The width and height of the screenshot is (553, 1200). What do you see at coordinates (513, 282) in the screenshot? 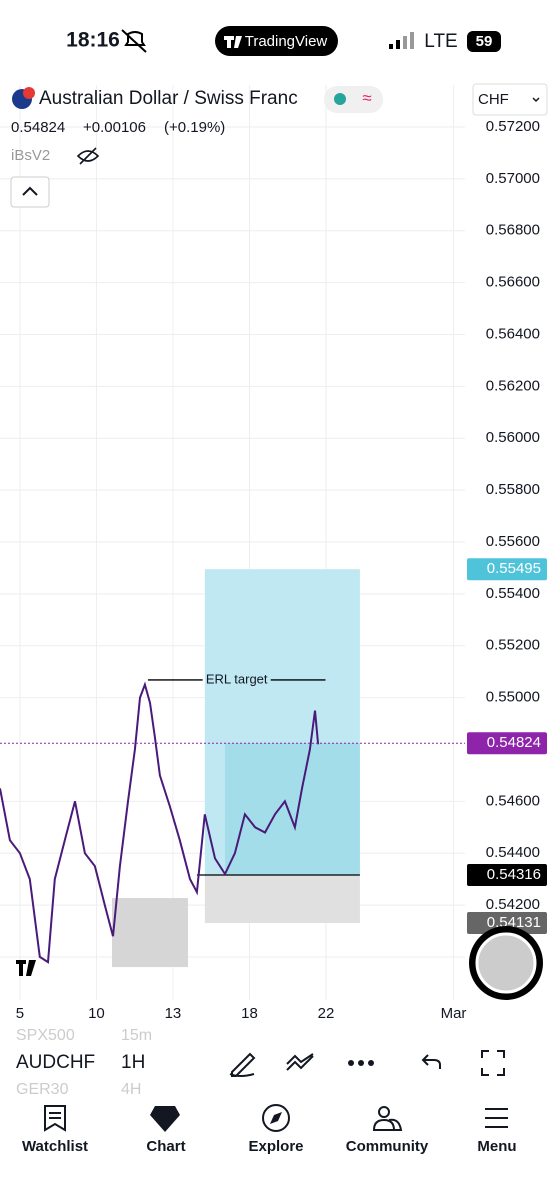
I see `y-tick-label: 0.56600` at bounding box center [513, 282].